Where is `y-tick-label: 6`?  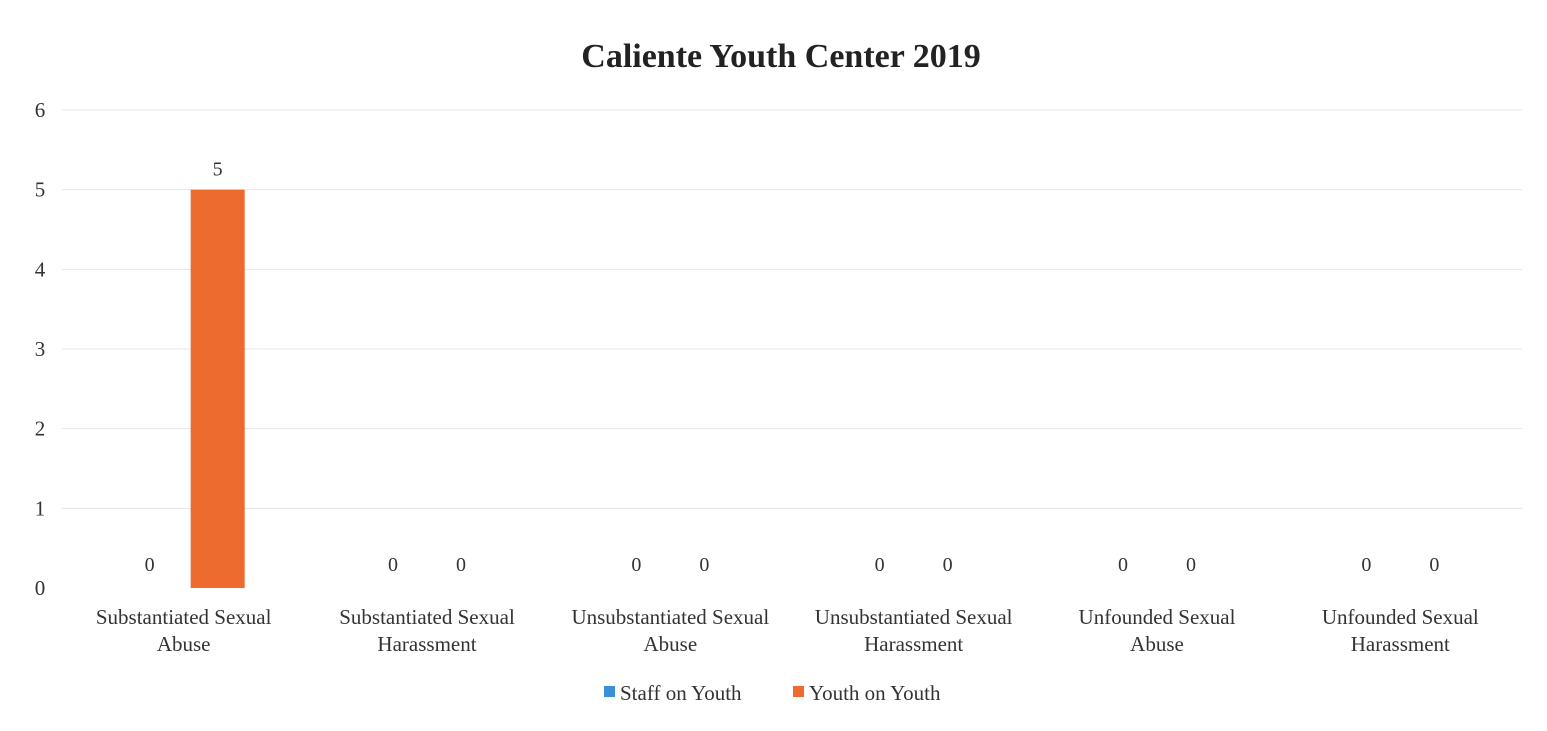 y-tick-label: 6 is located at coordinates (40, 110).